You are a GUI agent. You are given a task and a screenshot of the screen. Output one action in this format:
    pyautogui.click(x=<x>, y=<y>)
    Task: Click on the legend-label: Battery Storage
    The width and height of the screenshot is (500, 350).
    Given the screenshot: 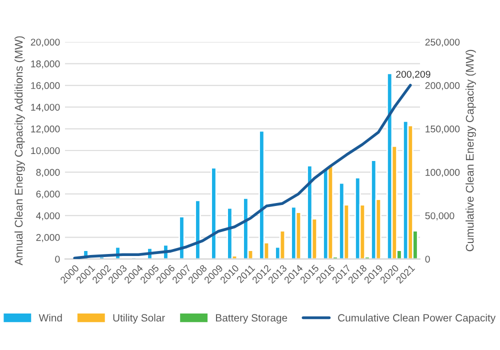 What is the action you would take?
    pyautogui.click(x=252, y=319)
    